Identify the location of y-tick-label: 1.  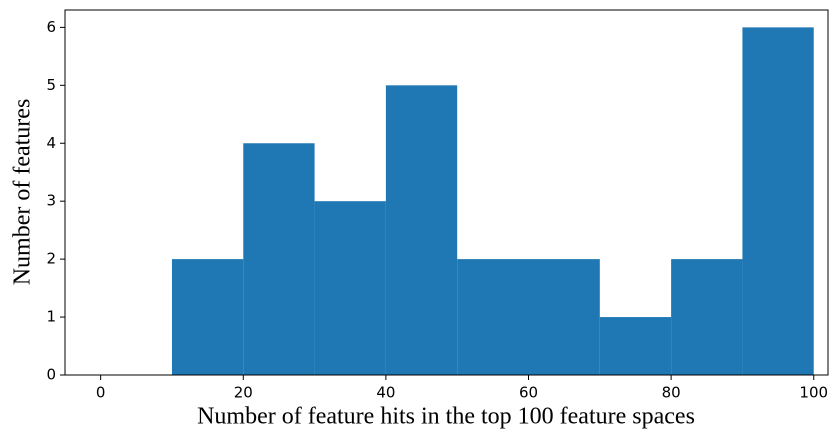
(51, 317).